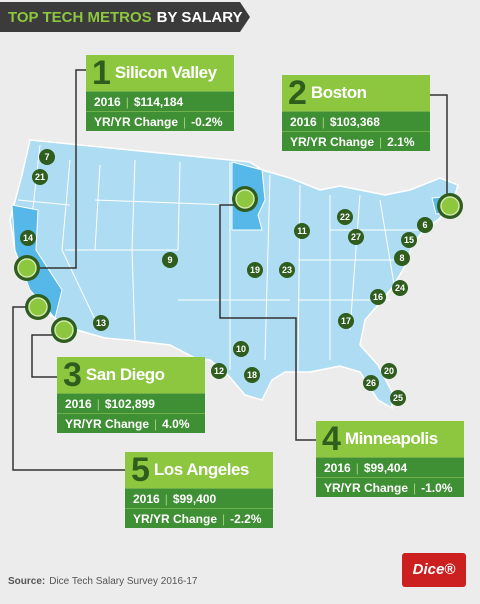  I want to click on callout-header: 2 Boston, so click(356, 93).